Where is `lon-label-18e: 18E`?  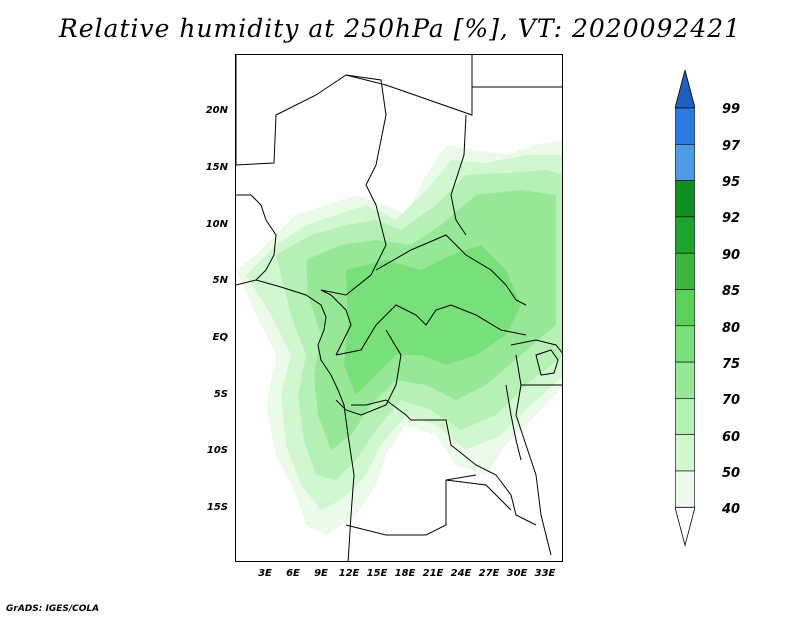 lon-label-18e: 18E is located at coordinates (405, 573).